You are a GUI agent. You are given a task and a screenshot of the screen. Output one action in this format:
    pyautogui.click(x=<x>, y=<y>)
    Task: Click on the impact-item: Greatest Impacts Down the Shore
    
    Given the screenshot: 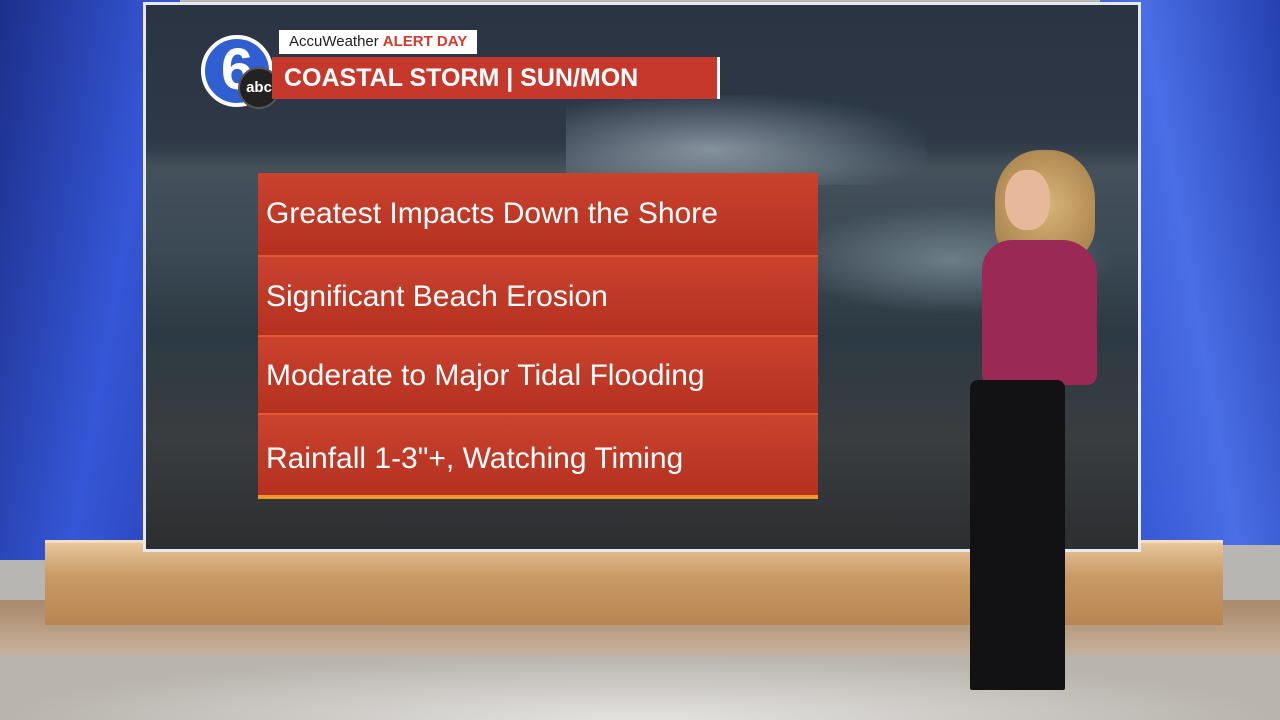 What is the action you would take?
    pyautogui.click(x=538, y=215)
    